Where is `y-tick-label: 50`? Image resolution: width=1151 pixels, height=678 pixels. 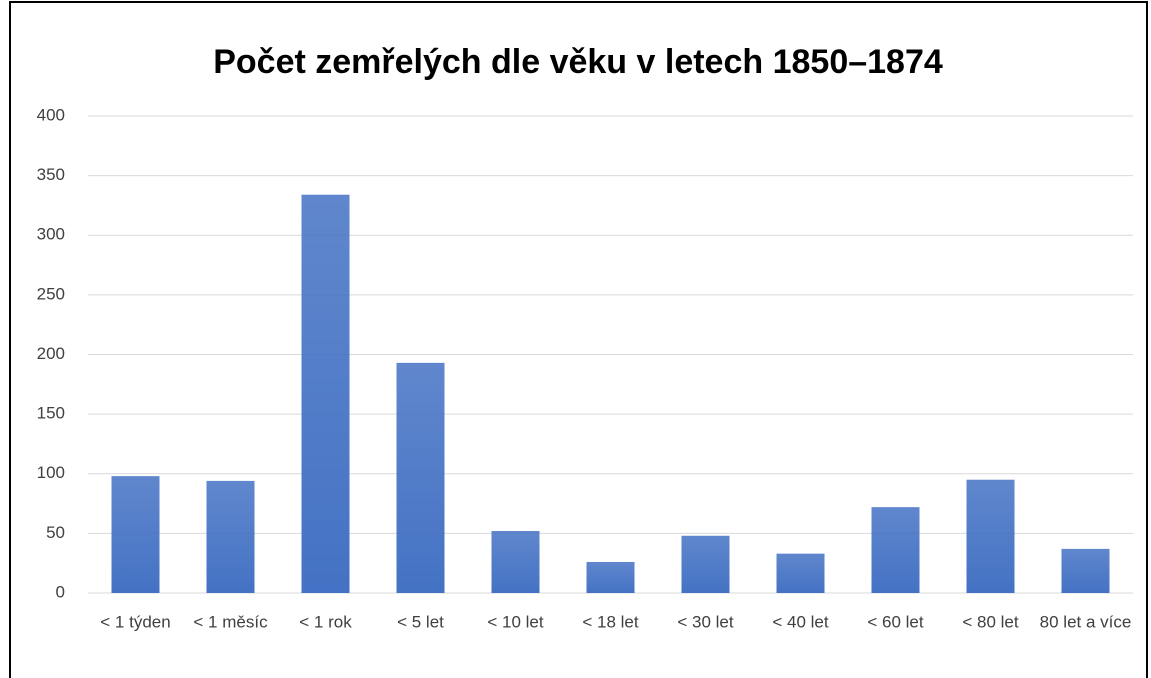
y-tick-label: 50 is located at coordinates (55, 532).